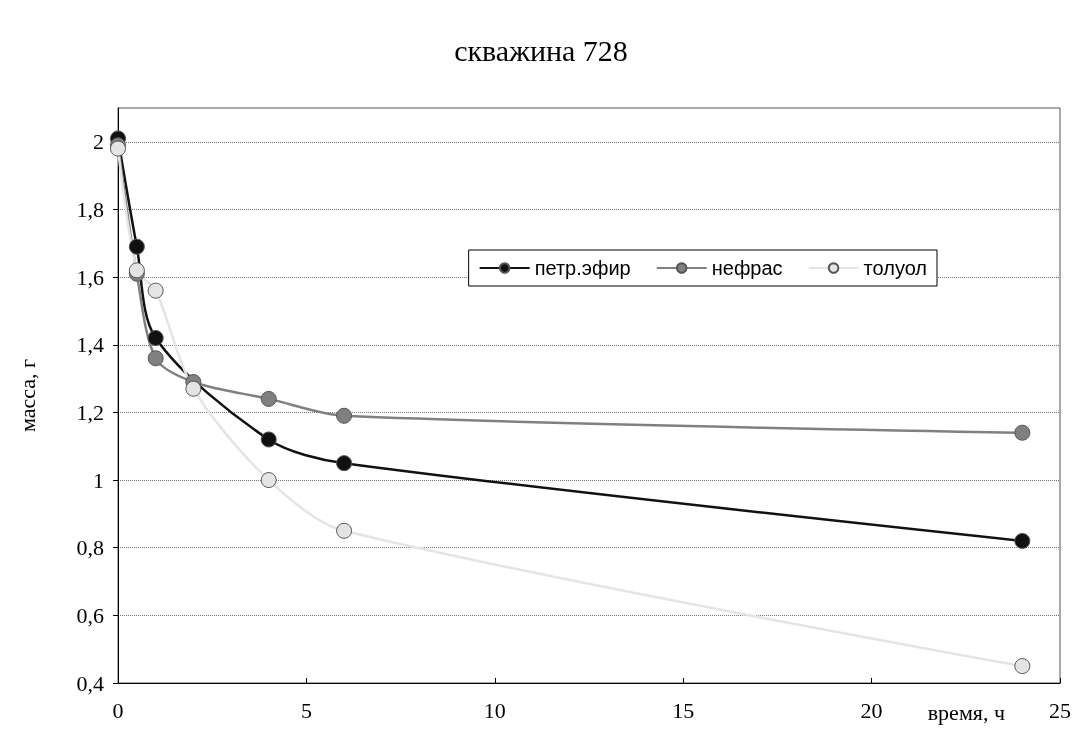 Image resolution: width=1082 pixels, height=749 pixels. What do you see at coordinates (90, 412) in the screenshot?
I see `y-tick-label: 1,2` at bounding box center [90, 412].